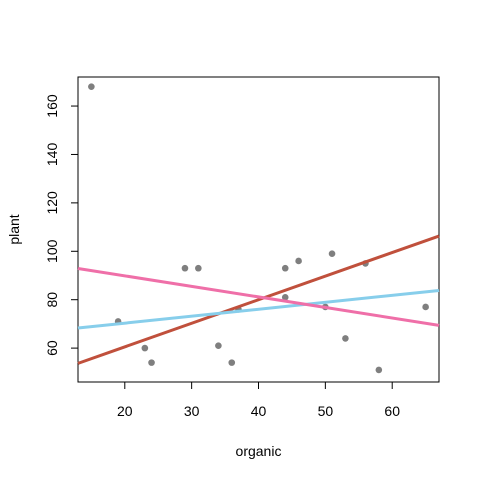 The height and width of the screenshot is (480, 480). What do you see at coordinates (52, 251) in the screenshot?
I see `y-tick-label: 100` at bounding box center [52, 251].